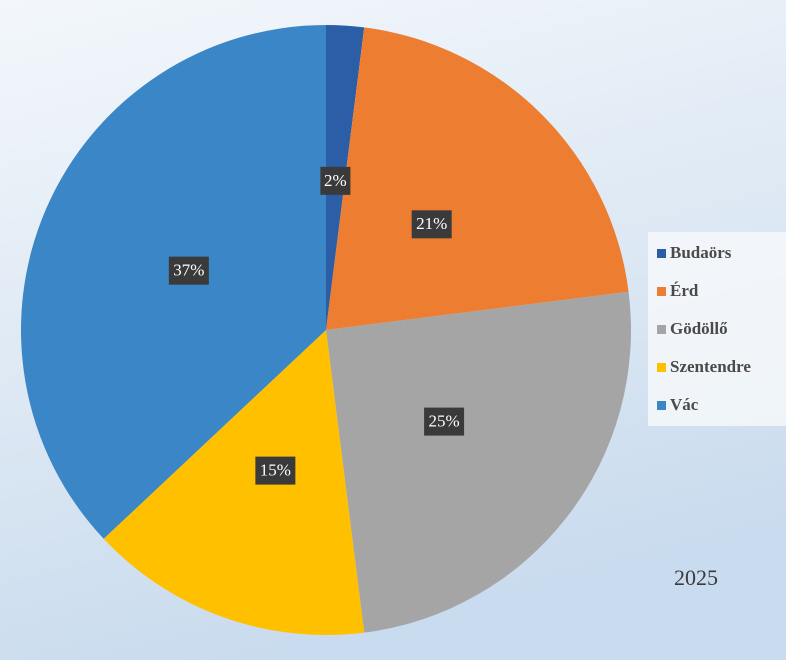 The height and width of the screenshot is (660, 786). I want to click on data-label: 15%, so click(275, 470).